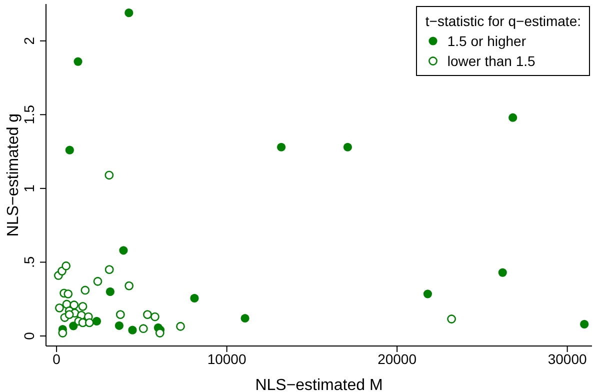 This screenshot has height=392, width=600. I want to click on y-tick-label: .5, so click(29, 262).